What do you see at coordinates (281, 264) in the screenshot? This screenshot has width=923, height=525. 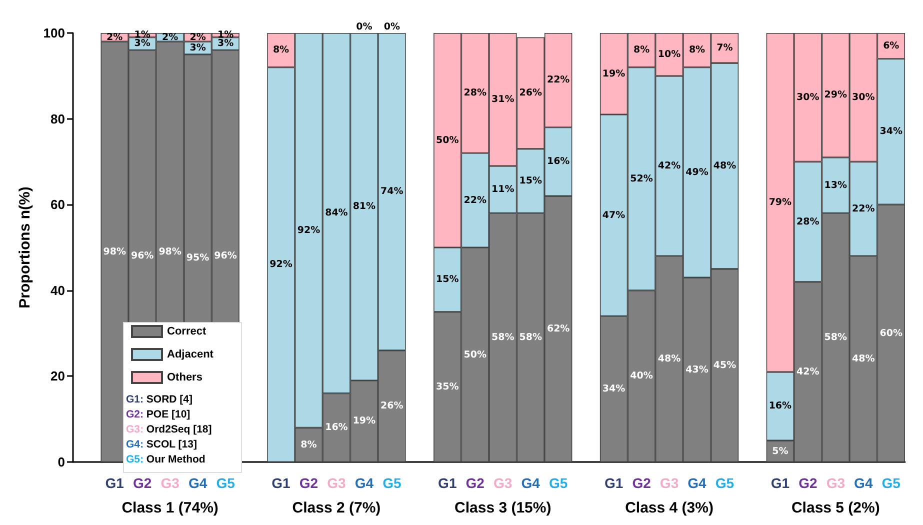 I see `data-label: 92%` at bounding box center [281, 264].